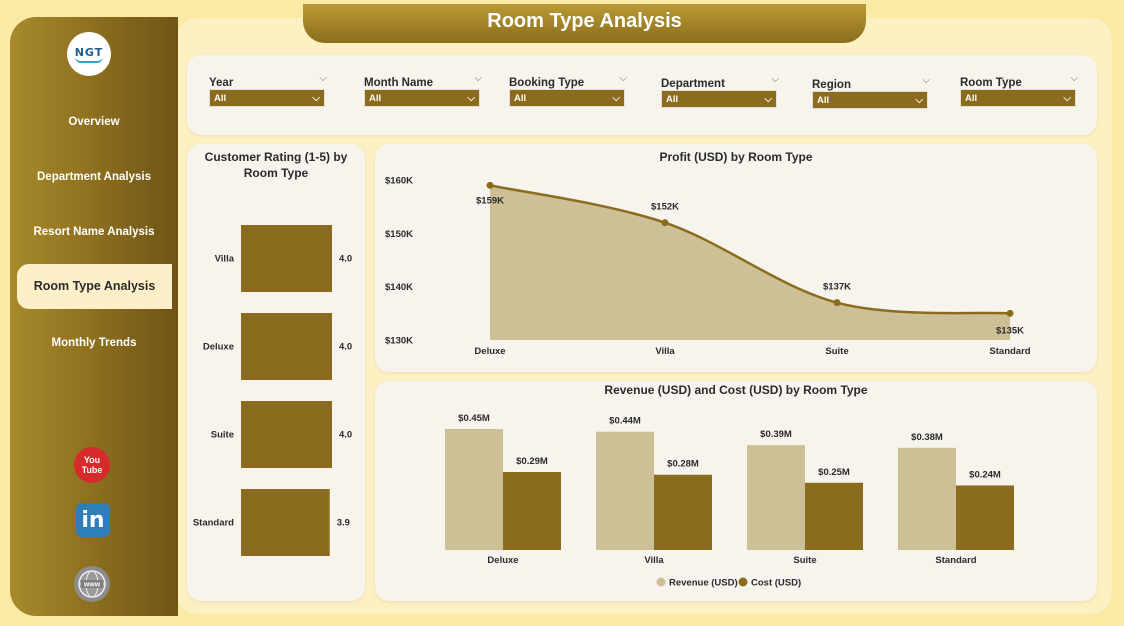 The width and height of the screenshot is (1124, 626). What do you see at coordinates (665, 351) in the screenshot?
I see `profit-x-tick-label: Villa` at bounding box center [665, 351].